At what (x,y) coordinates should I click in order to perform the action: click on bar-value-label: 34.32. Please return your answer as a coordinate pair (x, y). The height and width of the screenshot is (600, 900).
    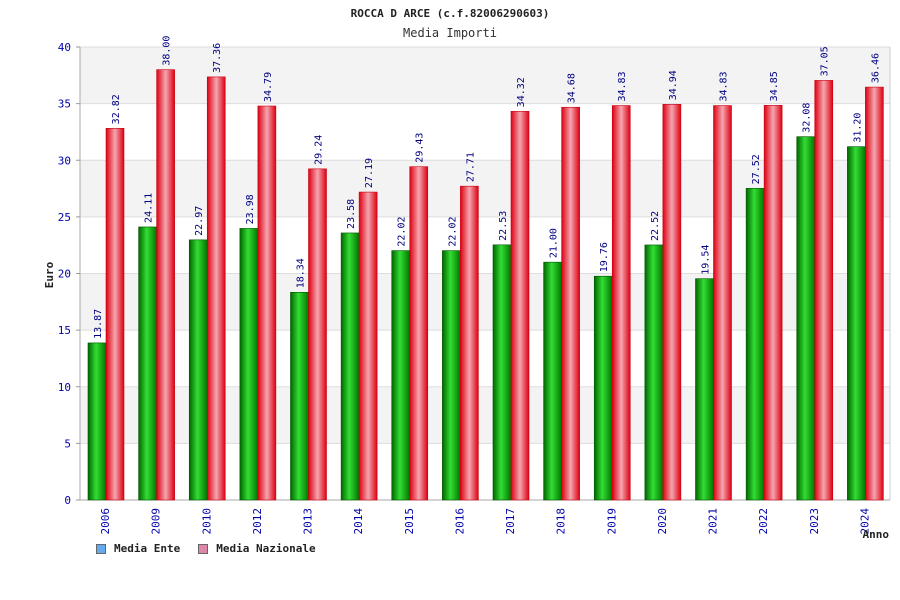
    Looking at the image, I should click on (521, 92).